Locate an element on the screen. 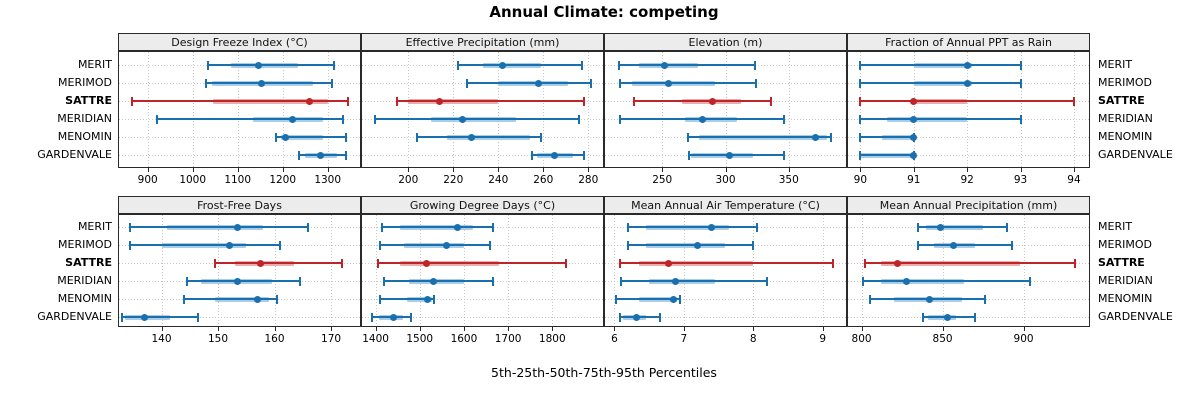 This screenshot has width=1200, height=400. axis-tick-label: 280 is located at coordinates (588, 180).